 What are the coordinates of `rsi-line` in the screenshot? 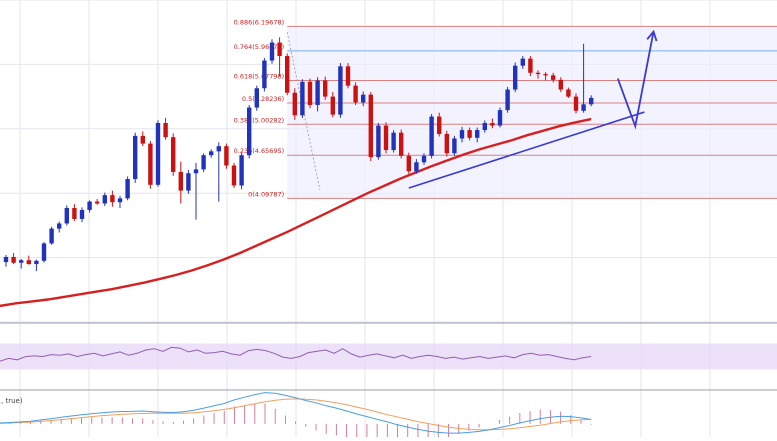 It's located at (296, 354).